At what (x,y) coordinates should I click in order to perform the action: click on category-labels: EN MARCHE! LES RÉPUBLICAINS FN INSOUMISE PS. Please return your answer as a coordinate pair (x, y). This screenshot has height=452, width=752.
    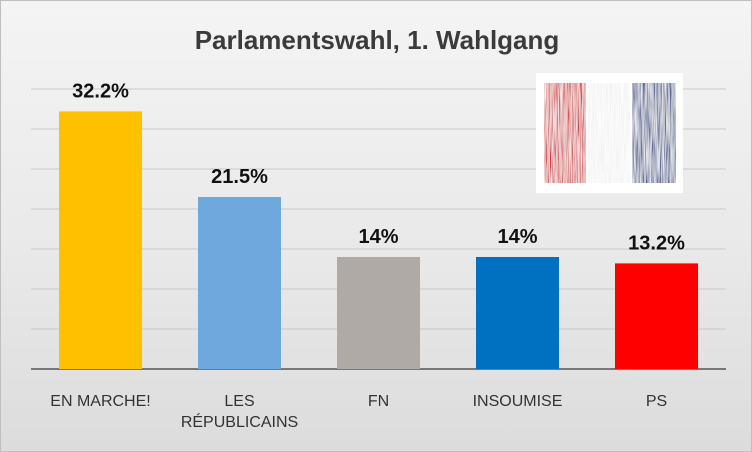
    Looking at the image, I should click on (358, 412).